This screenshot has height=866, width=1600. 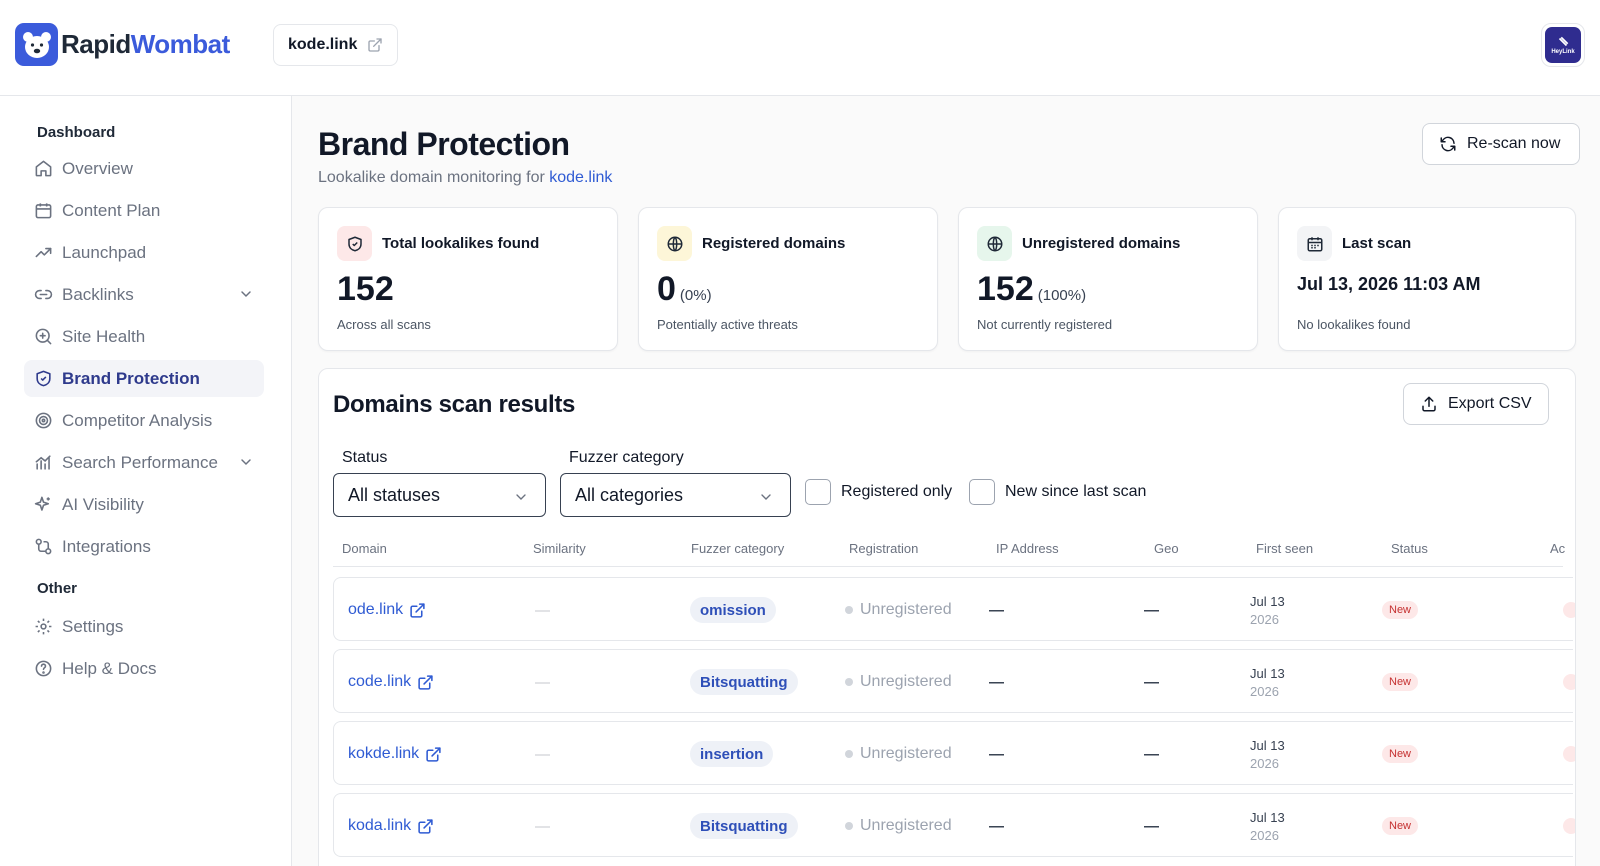 What do you see at coordinates (1448, 144) in the screenshot?
I see `refresh-icon` at bounding box center [1448, 144].